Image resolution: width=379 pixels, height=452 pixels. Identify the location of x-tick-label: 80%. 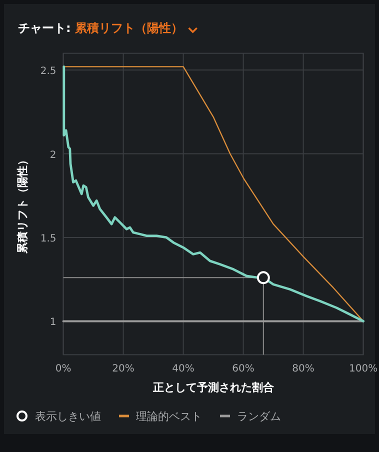
(303, 369).